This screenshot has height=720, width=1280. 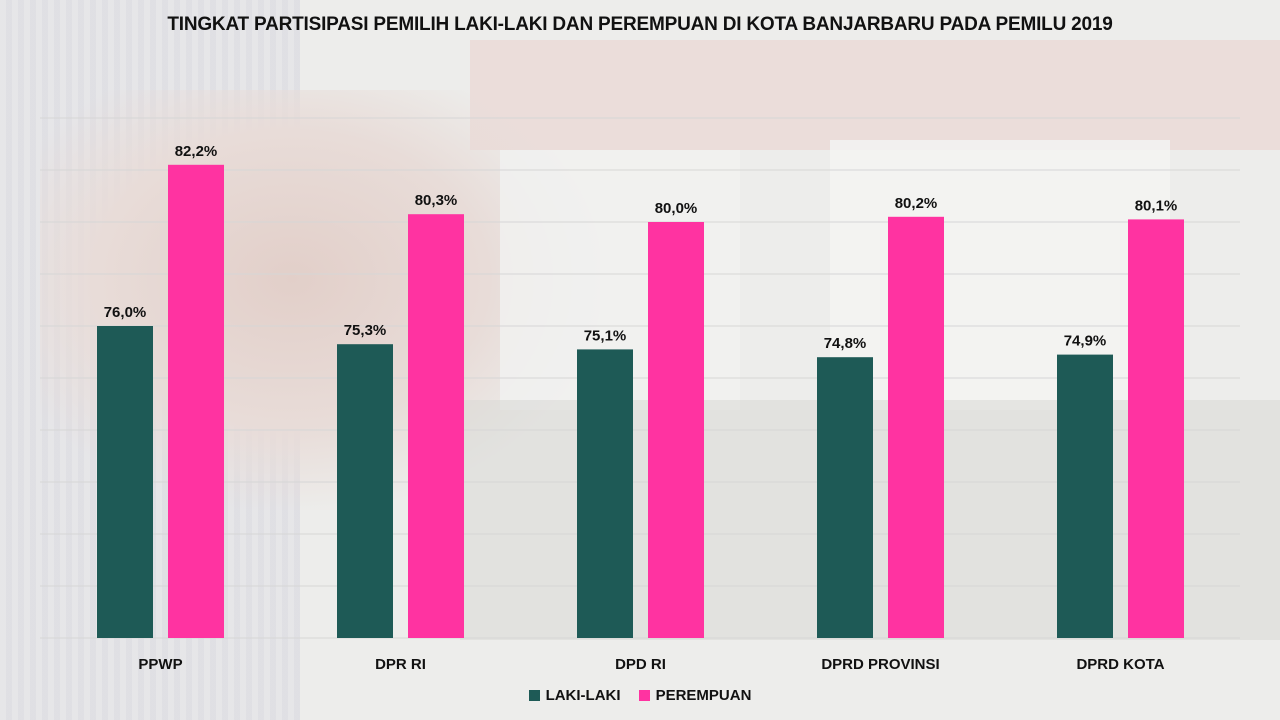 What do you see at coordinates (644, 695) in the screenshot?
I see `legend-swatch-perempuan` at bounding box center [644, 695].